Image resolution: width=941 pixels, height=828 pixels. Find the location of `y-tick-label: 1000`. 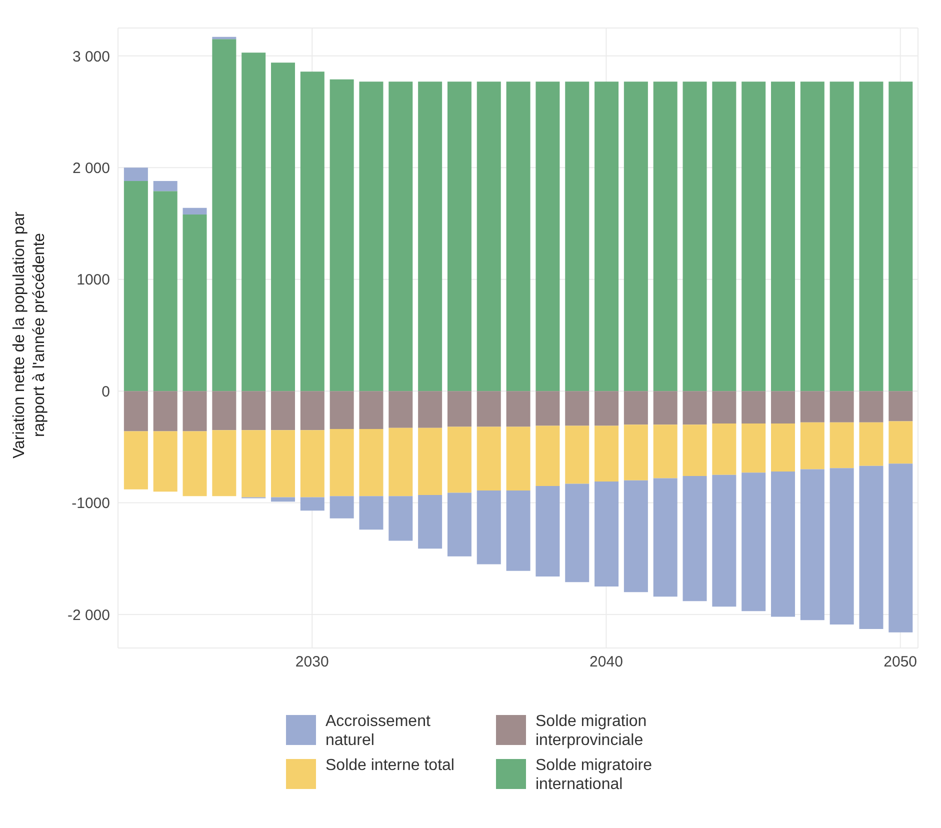

y-tick-label: 1000 is located at coordinates (93, 280).